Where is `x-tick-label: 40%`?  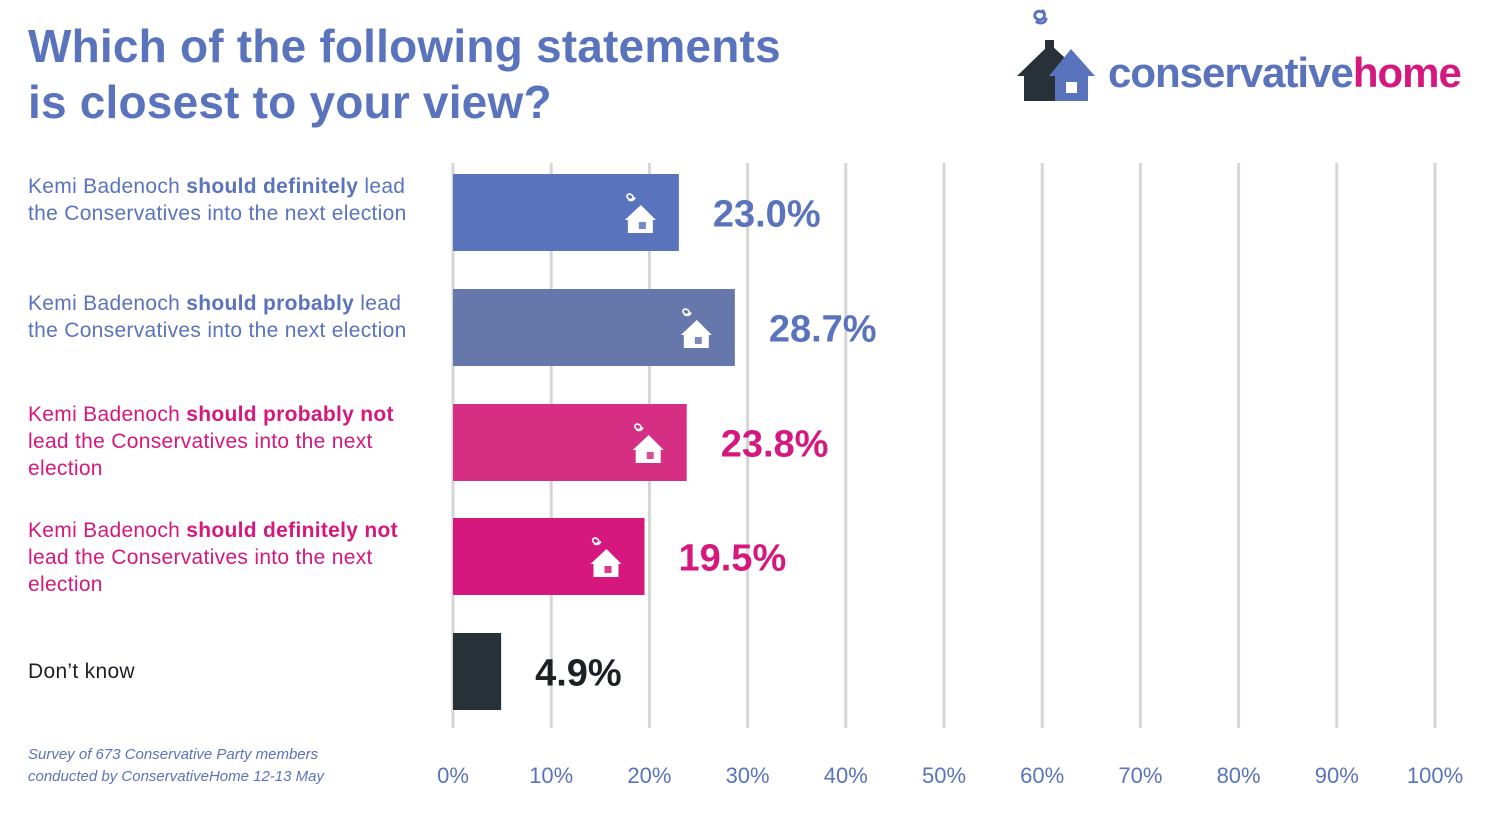
x-tick-label: 40% is located at coordinates (846, 775).